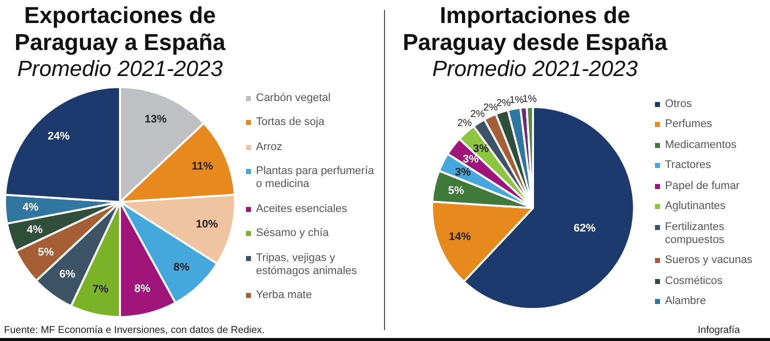 This screenshot has height=341, width=770. I want to click on legend-label: Arroz, so click(269, 147).